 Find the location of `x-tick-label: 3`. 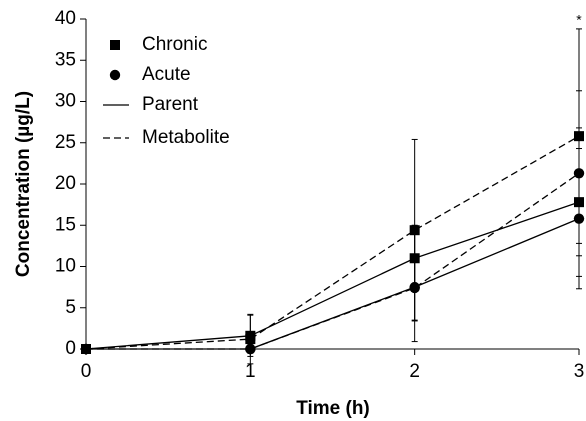

x-tick-label: 3 is located at coordinates (579, 371).